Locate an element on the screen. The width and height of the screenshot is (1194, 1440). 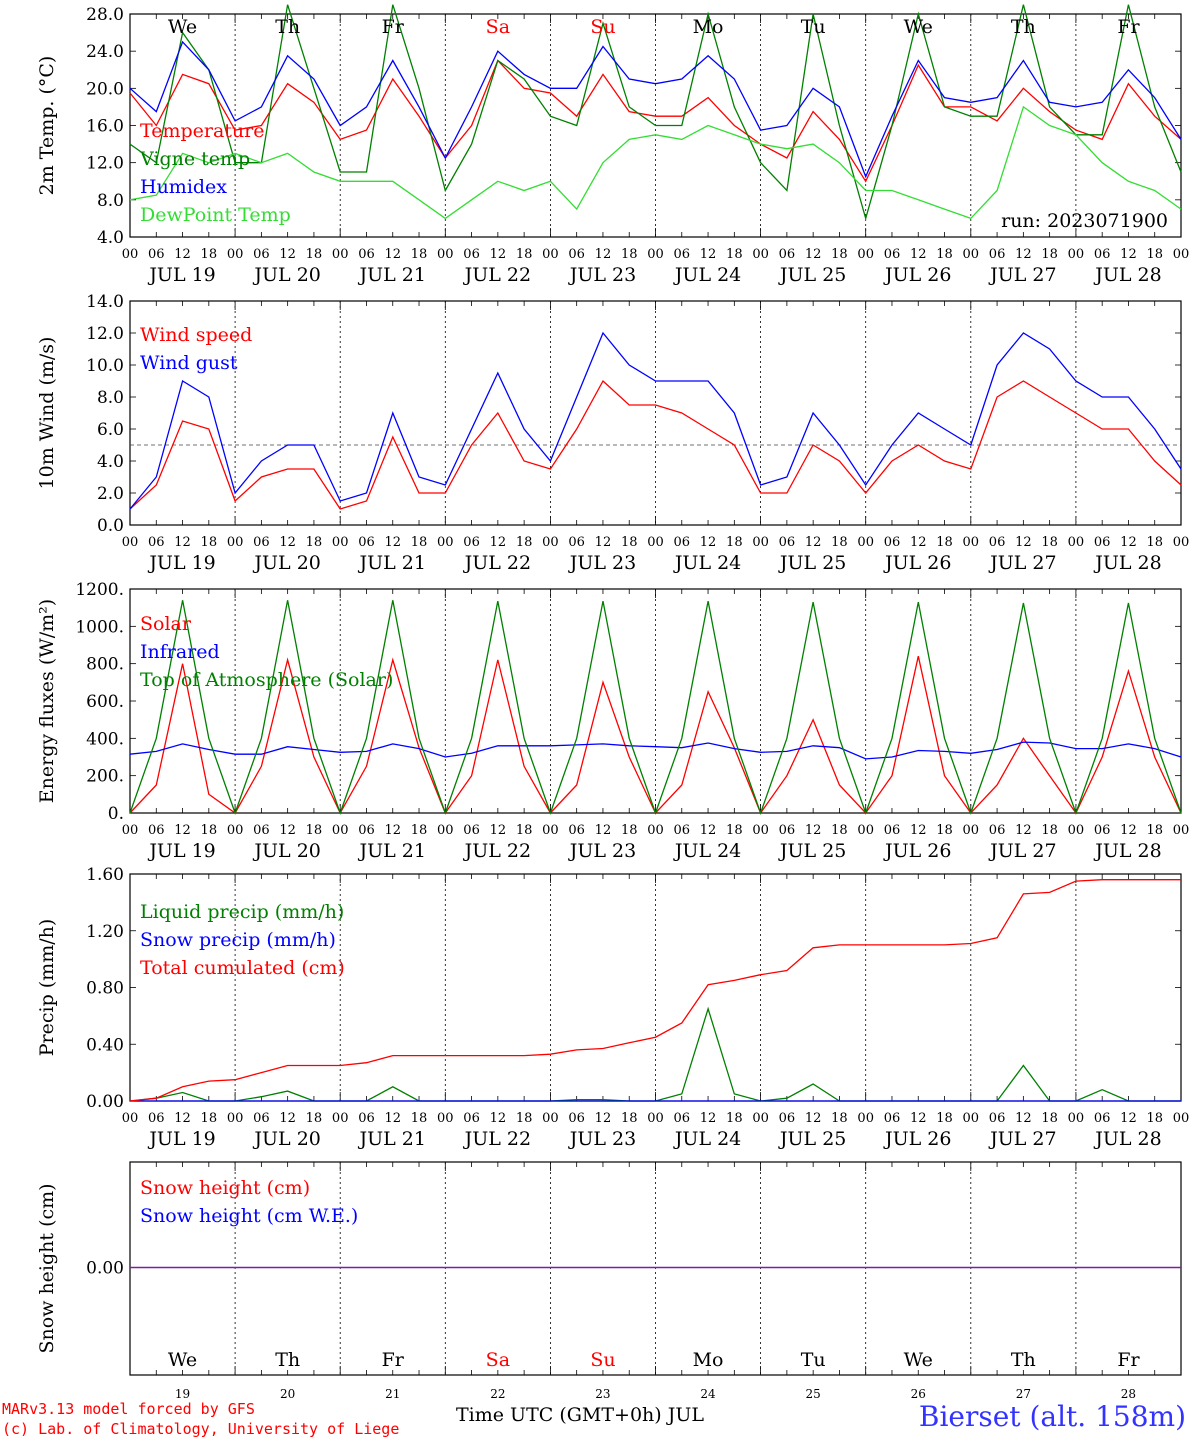
series-line-humidex is located at coordinates (655, 109).